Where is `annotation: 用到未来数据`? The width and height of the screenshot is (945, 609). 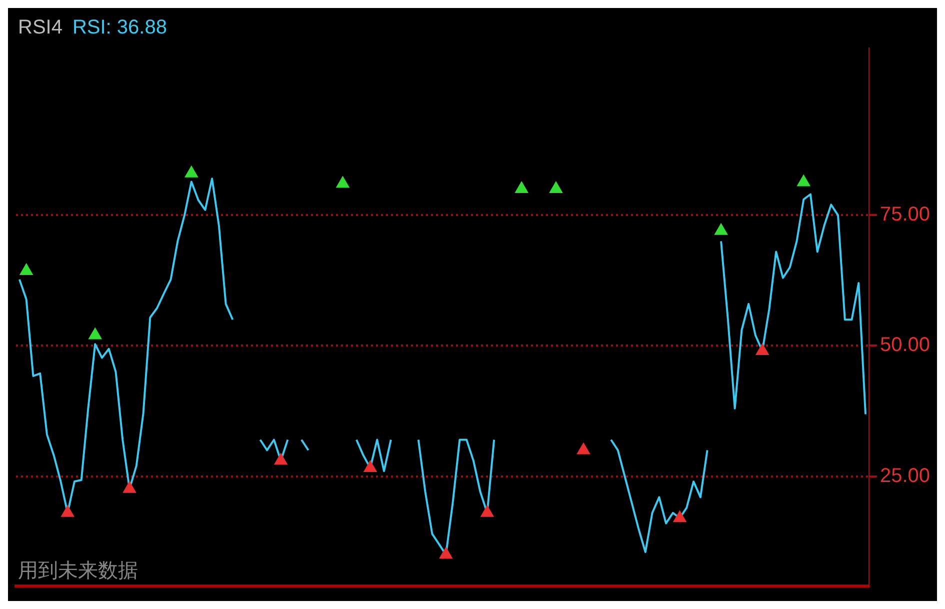 annotation: 用到未来数据 is located at coordinates (78, 570).